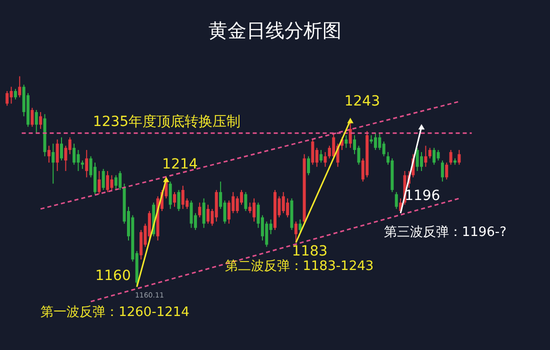 Image resolution: width=550 pixels, height=350 pixels. I want to click on annotation: 1160, so click(113, 276).